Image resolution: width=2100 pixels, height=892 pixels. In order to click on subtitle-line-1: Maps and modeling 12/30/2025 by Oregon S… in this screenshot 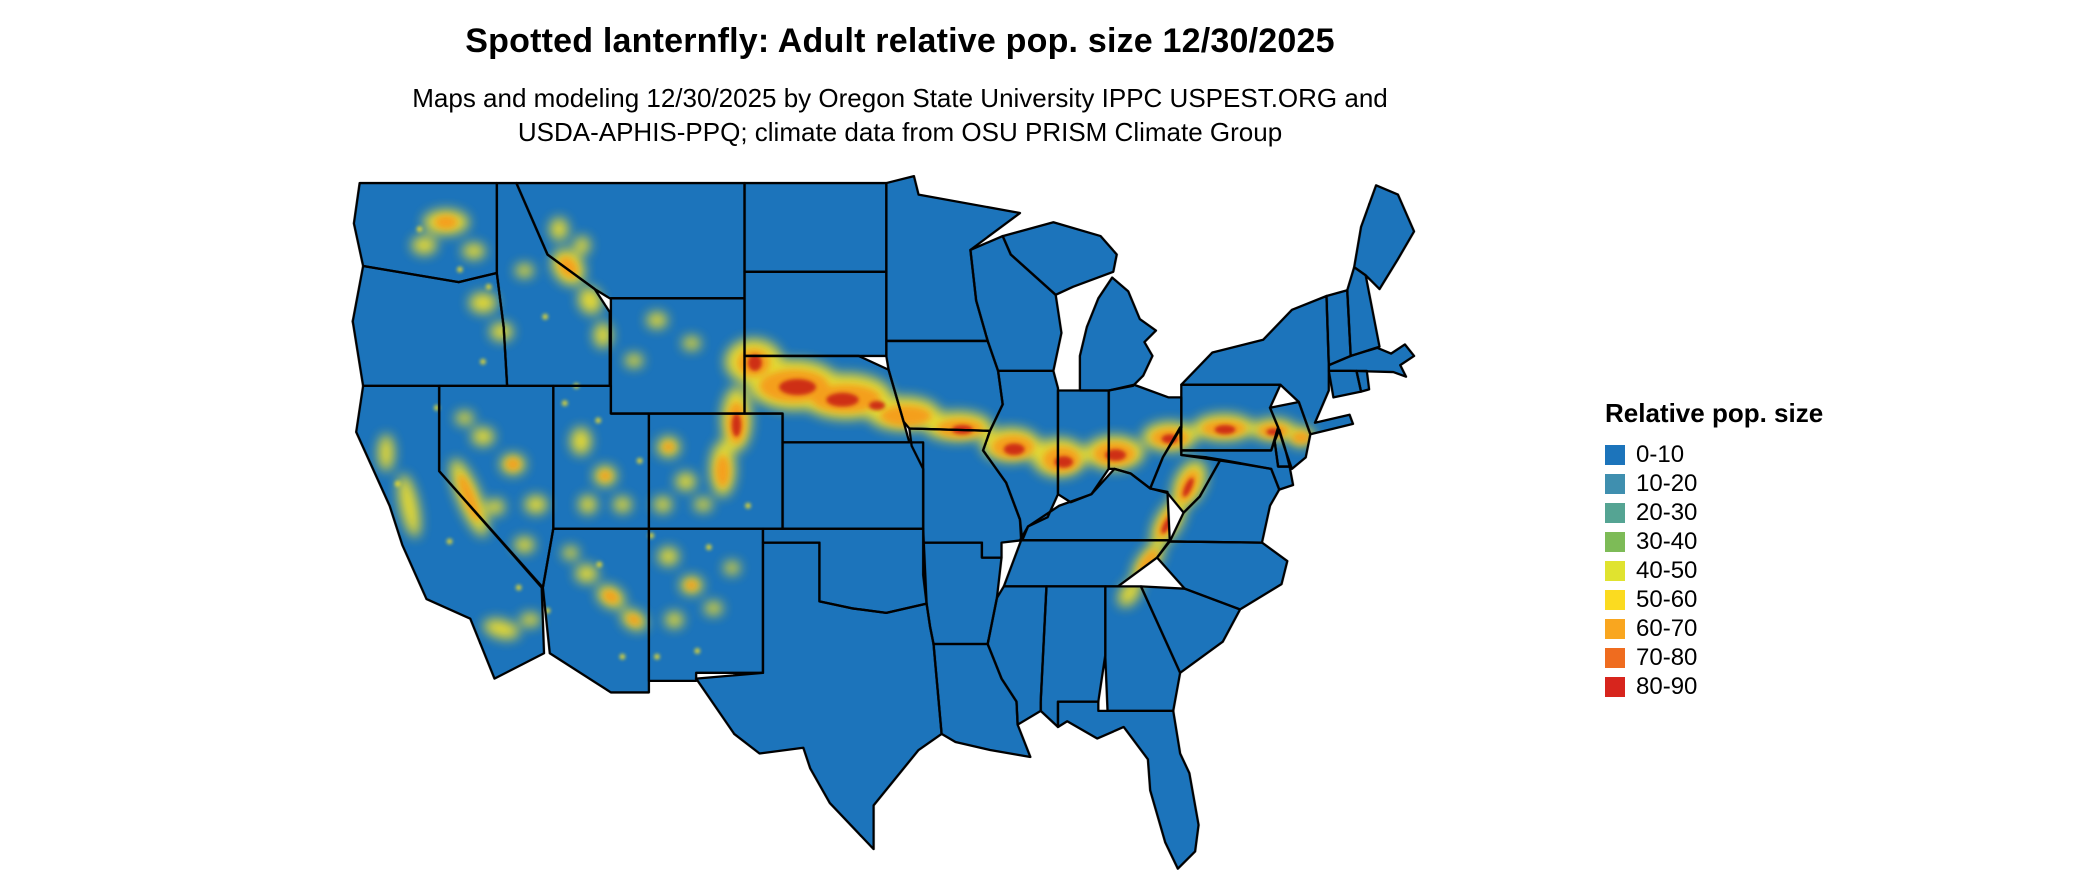, I will do `click(900, 98)`.